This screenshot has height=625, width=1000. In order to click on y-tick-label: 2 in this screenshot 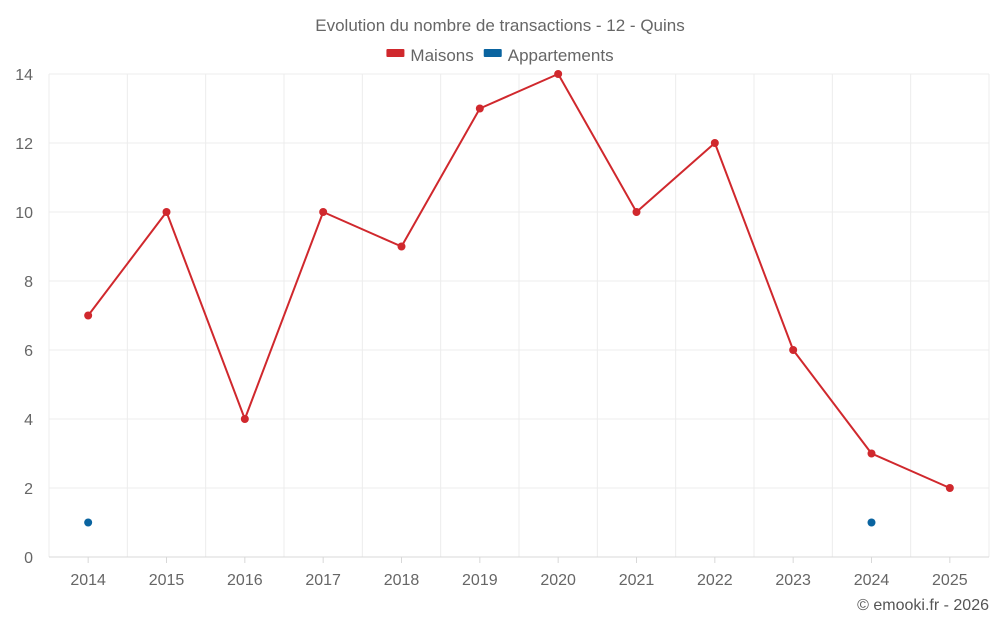, I will do `click(28, 489)`.